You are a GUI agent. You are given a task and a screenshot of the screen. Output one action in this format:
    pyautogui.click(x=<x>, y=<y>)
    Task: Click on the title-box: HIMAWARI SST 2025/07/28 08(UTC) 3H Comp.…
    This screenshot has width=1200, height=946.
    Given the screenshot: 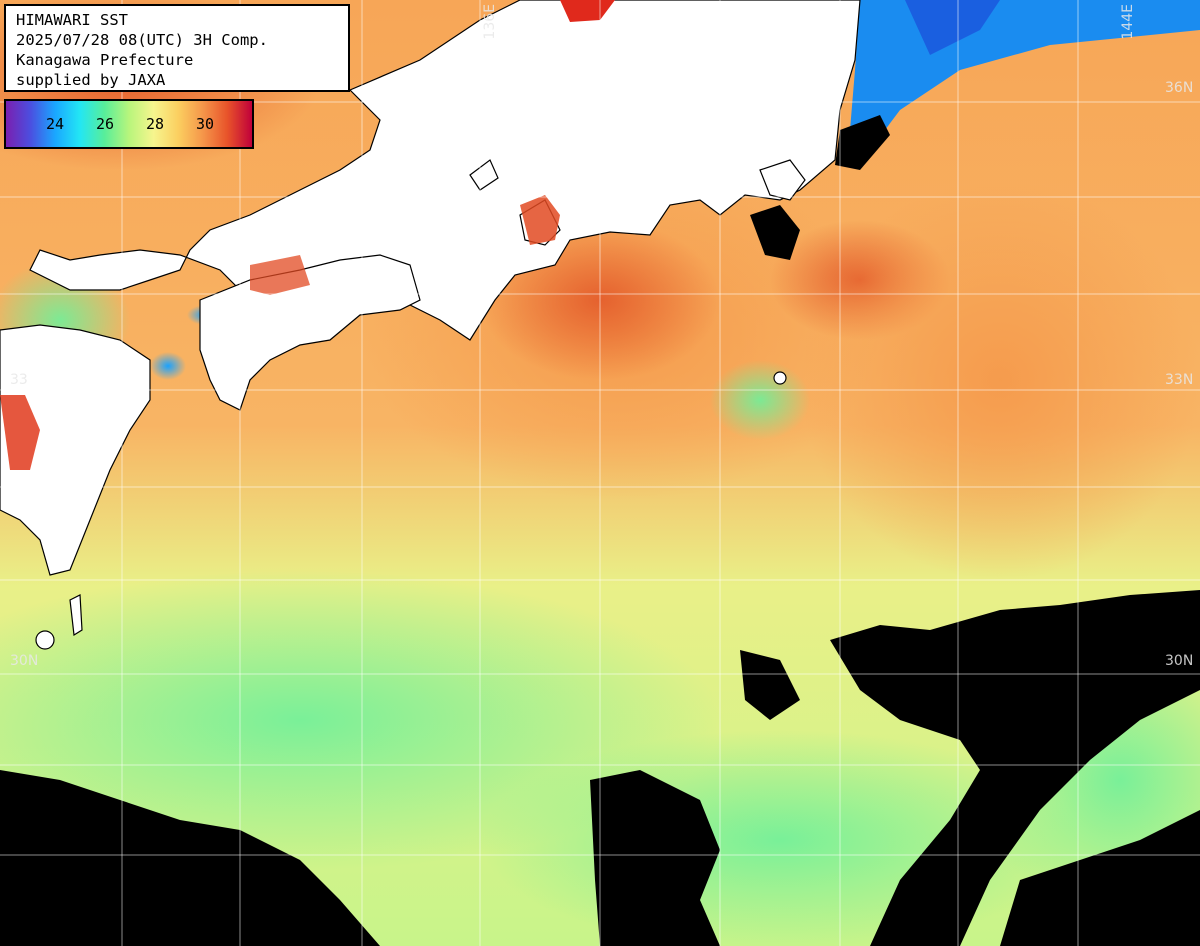 What is the action you would take?
    pyautogui.click(x=177, y=48)
    